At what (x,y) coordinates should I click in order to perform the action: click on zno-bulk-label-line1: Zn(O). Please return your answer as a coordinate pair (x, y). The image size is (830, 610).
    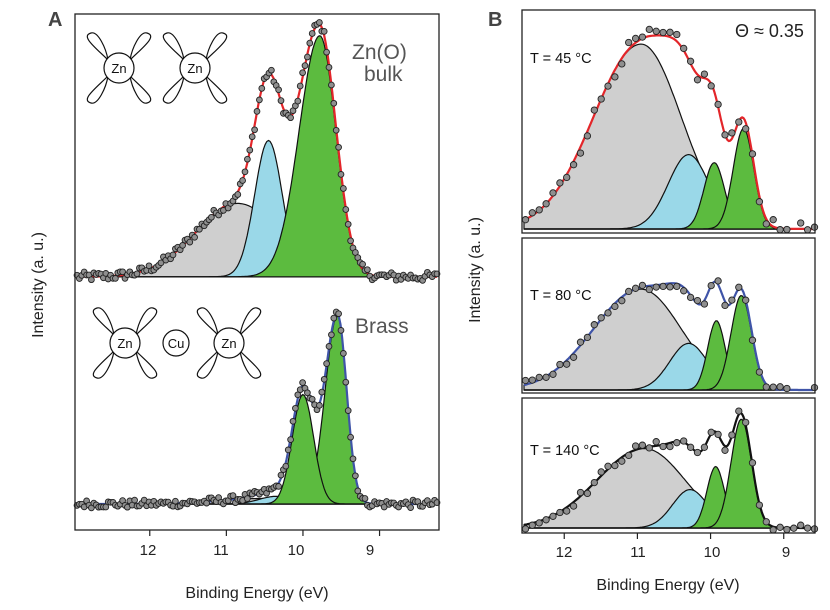
    Looking at the image, I should click on (379, 52).